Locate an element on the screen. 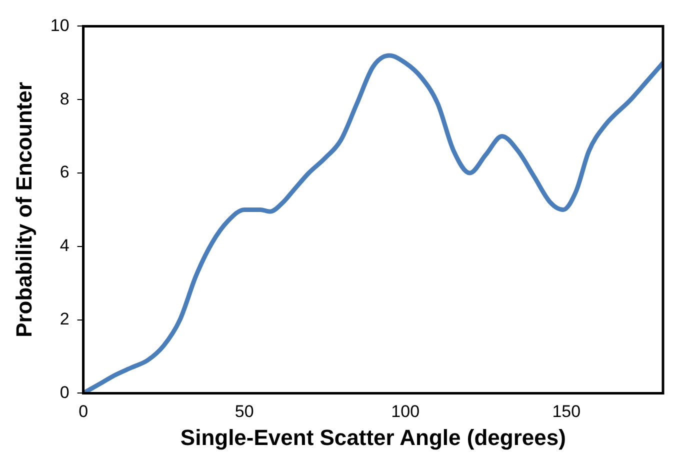  x-axis-title: Single-Event Scatter Angle (degrees) is located at coordinates (373, 437).